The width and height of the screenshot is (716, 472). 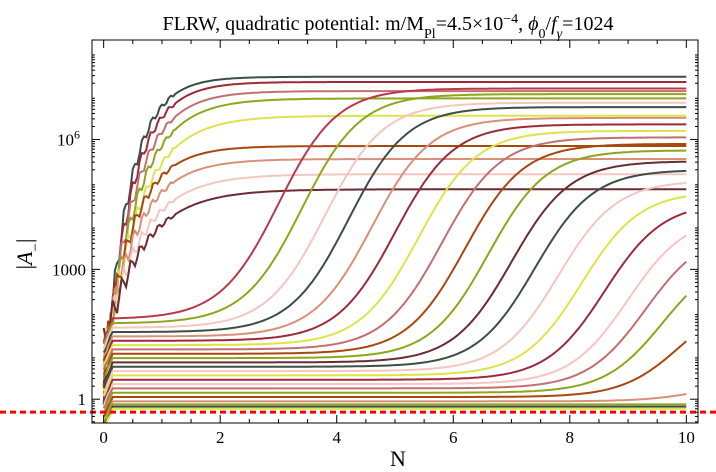 I want to click on y-axis-label: |A−|, so click(x=28, y=254).